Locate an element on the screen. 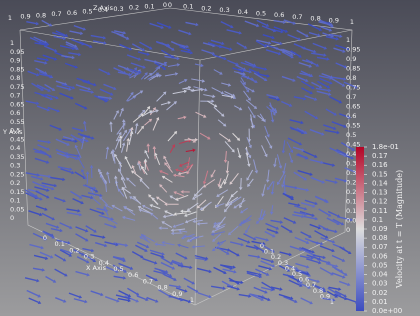  x-tick-label: 0.5 is located at coordinates (118, 269).